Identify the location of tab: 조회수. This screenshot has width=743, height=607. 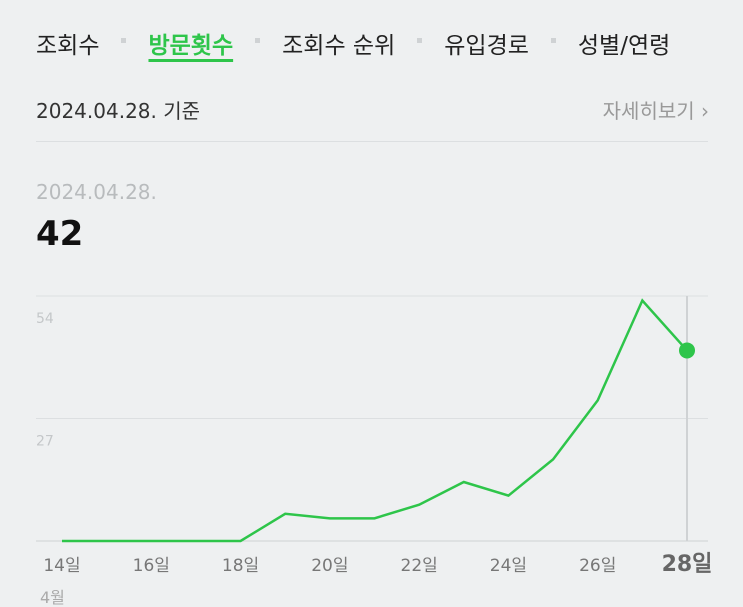
(68, 46).